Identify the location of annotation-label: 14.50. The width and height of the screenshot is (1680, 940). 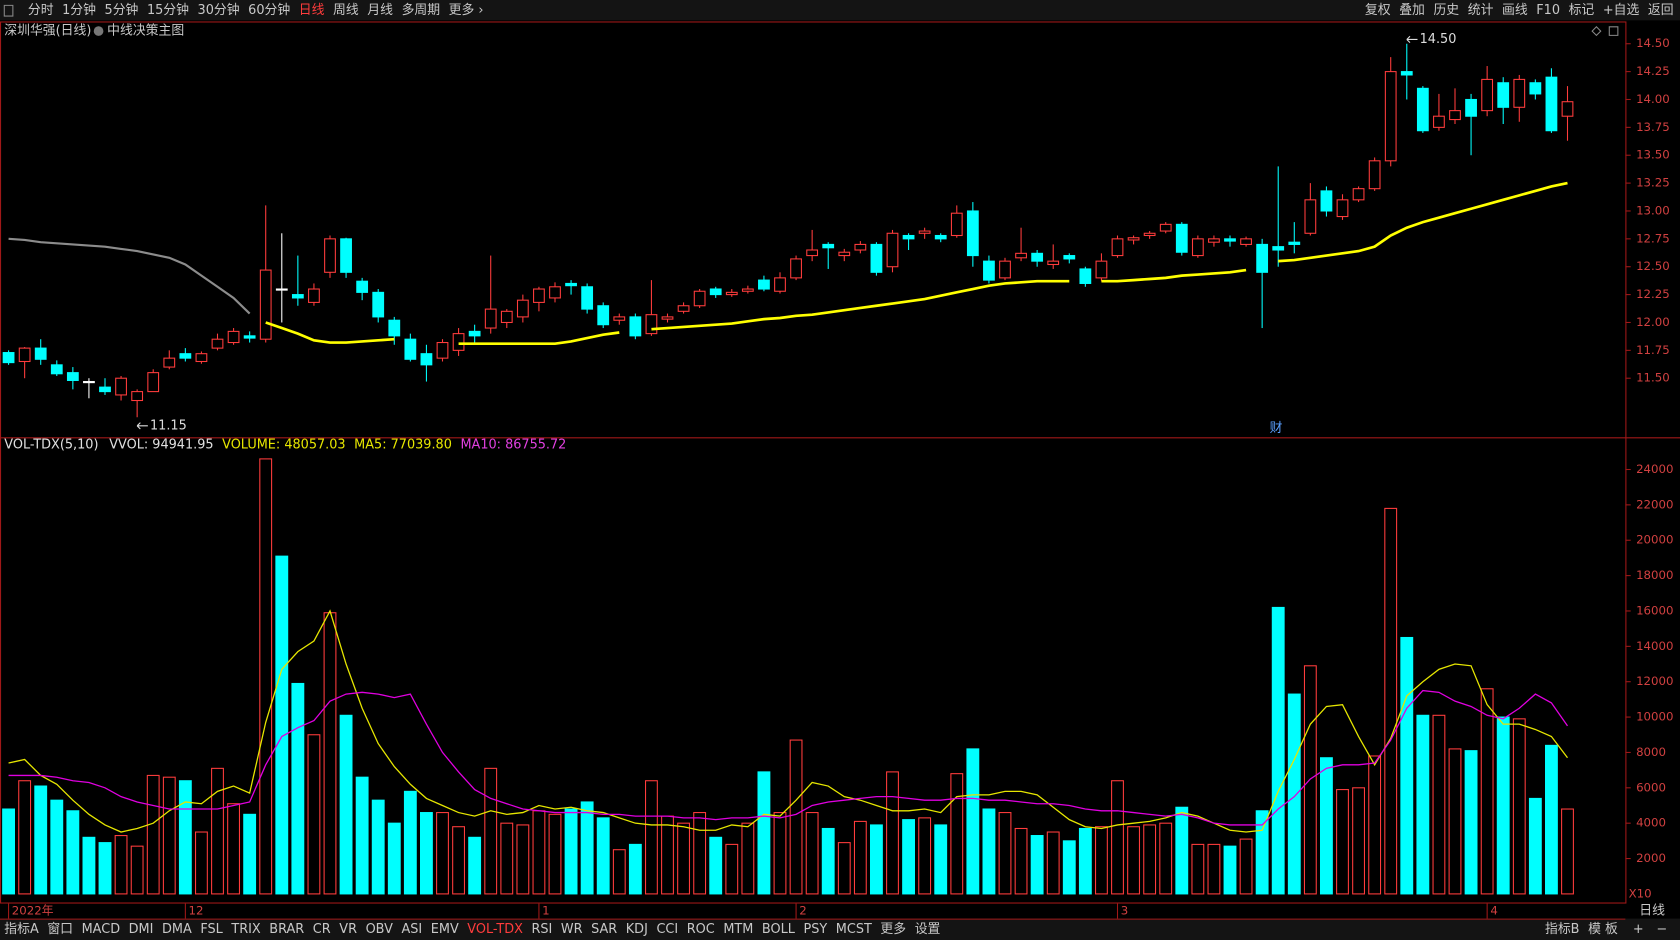
(1438, 39).